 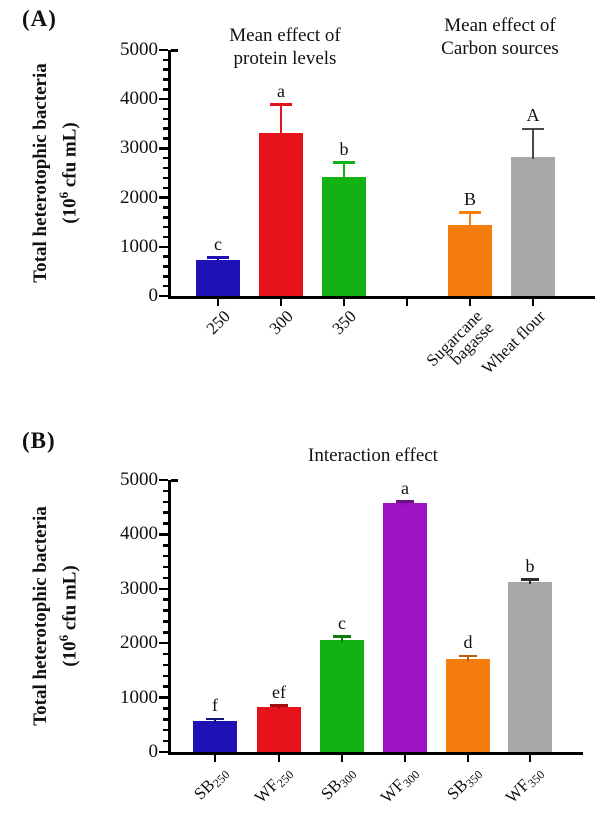 I want to click on significance-letter: b, so click(x=344, y=148).